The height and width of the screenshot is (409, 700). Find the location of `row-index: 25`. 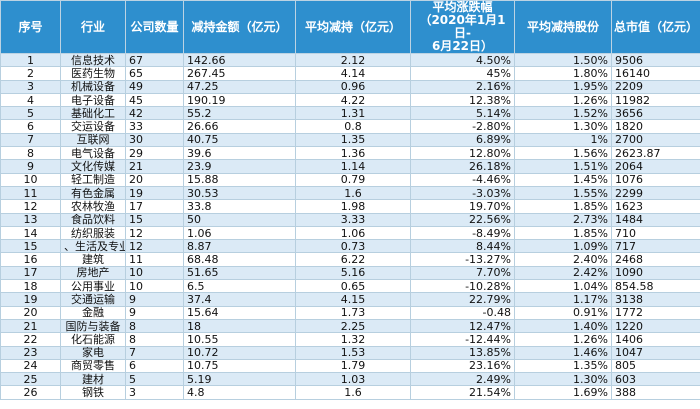

row-index: 25 is located at coordinates (30, 379).